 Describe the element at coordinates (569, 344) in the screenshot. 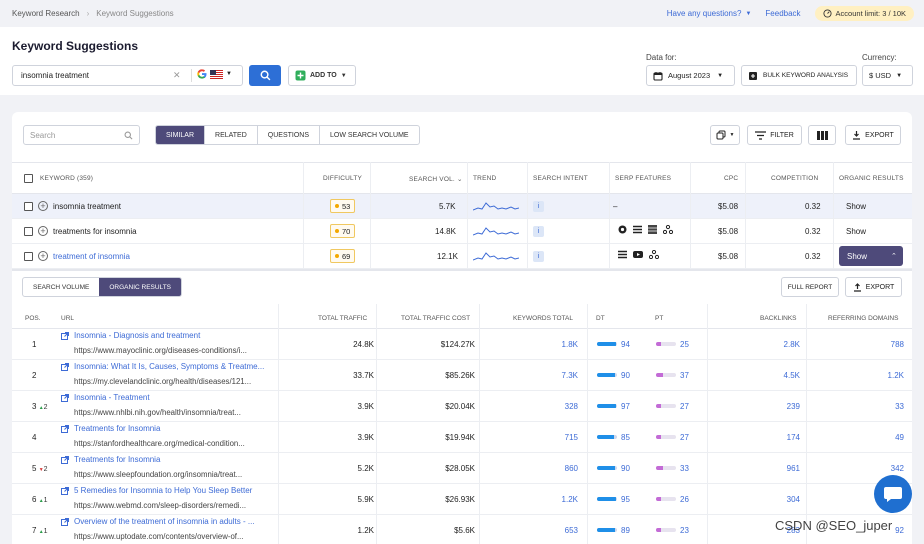

I see `keywords-total-link: 1.8K` at that location.